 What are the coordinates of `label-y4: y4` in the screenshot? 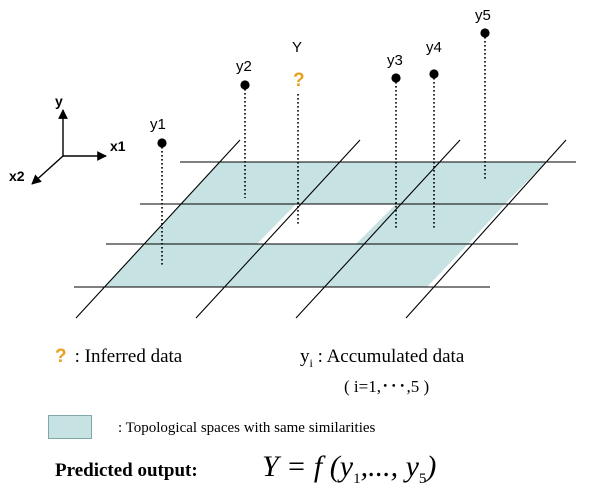 It's located at (434, 47).